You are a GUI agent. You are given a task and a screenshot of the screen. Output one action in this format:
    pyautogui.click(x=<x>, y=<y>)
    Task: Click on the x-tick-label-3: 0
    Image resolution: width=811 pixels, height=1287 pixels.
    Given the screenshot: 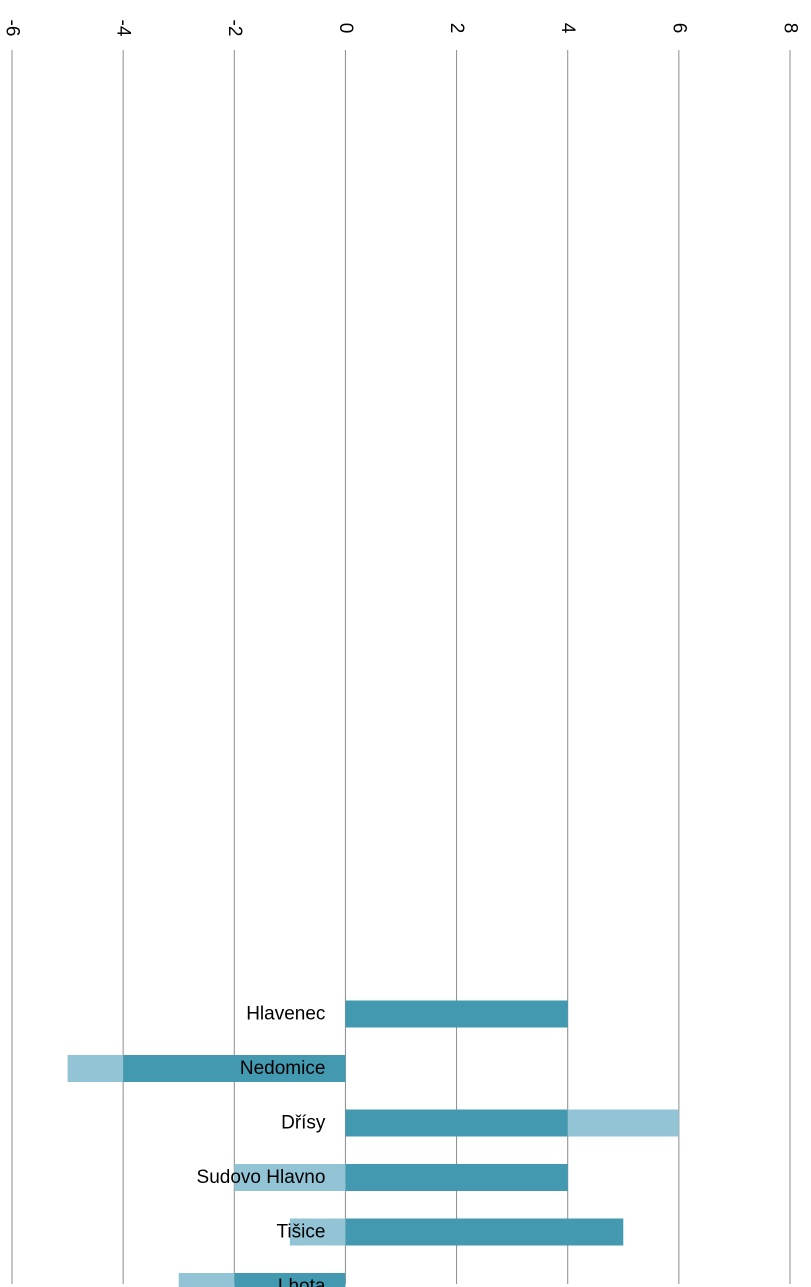 What is the action you would take?
    pyautogui.click(x=345, y=28)
    